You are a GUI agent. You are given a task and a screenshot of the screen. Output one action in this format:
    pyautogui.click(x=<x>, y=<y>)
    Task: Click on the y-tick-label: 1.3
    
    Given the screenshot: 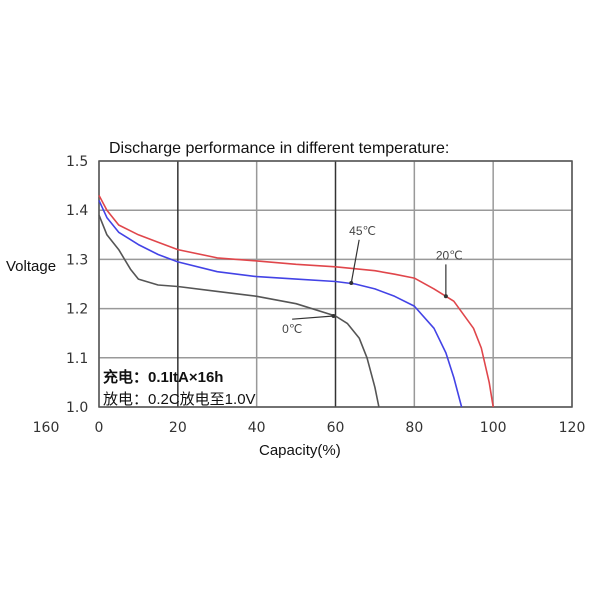 What is the action you would take?
    pyautogui.click(x=77, y=260)
    